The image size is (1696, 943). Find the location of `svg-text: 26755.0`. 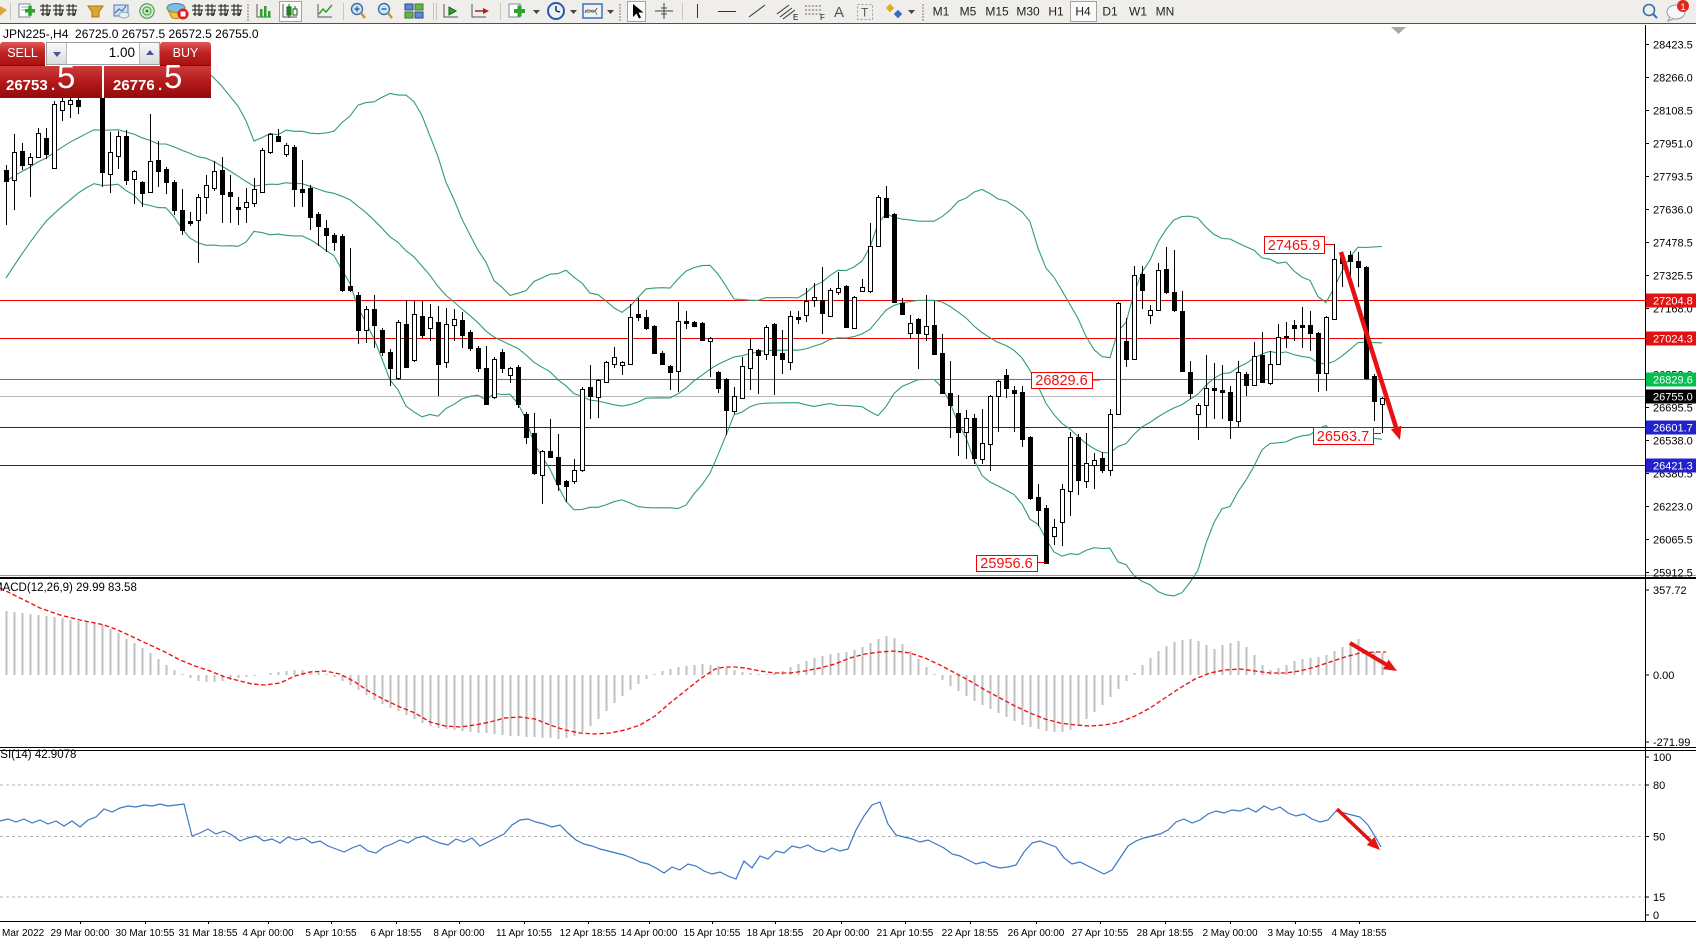

svg-text: 26755.0 is located at coordinates (1673, 398).